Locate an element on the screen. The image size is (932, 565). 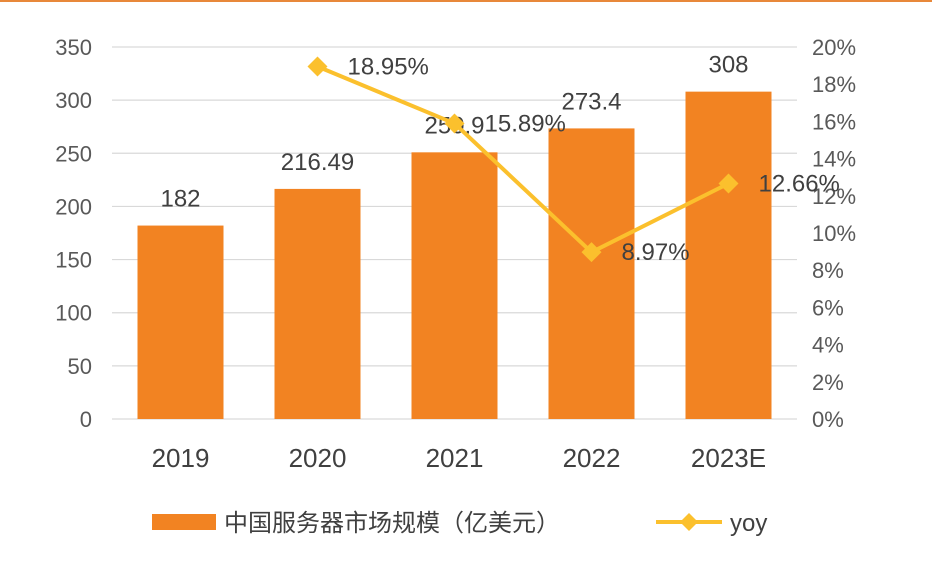
left-tick-label: 350 is located at coordinates (73, 47).